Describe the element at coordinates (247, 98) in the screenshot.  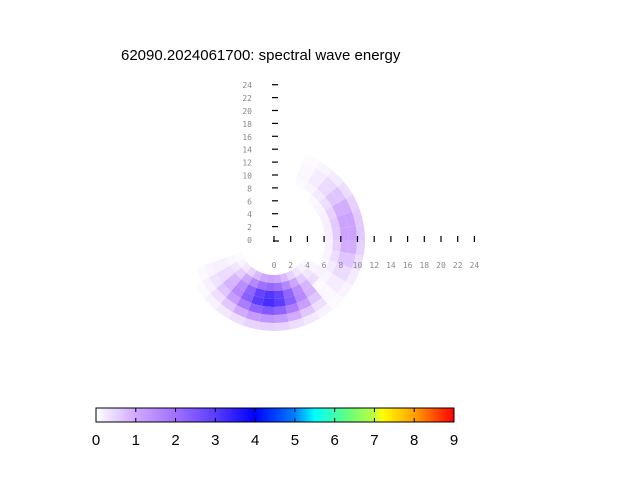
I see `y-tick-label: 22` at that location.